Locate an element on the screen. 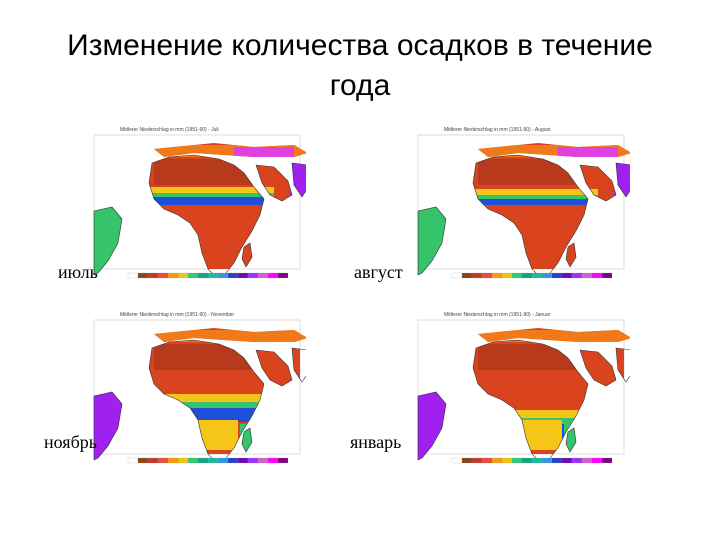 This screenshot has height=540, width=720. caption-january: январь is located at coordinates (376, 442).